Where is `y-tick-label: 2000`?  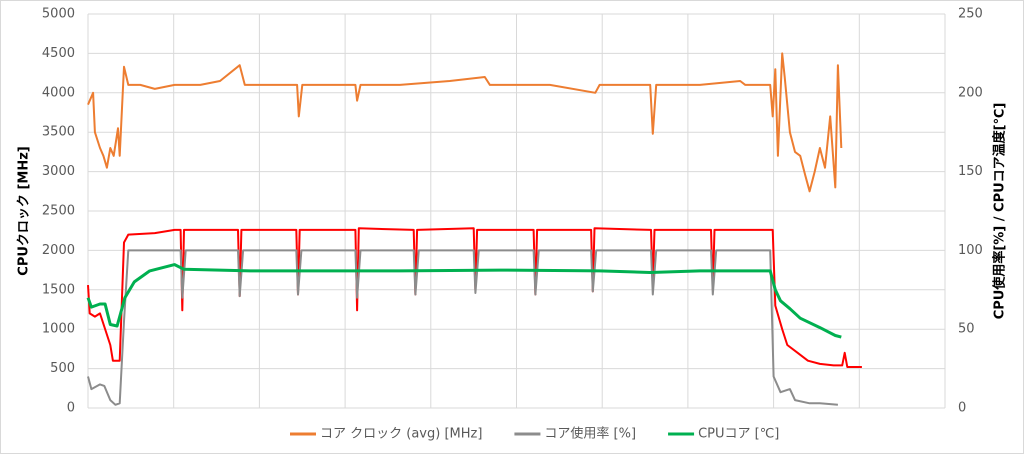
y-tick-label: 2000 is located at coordinates (58, 250).